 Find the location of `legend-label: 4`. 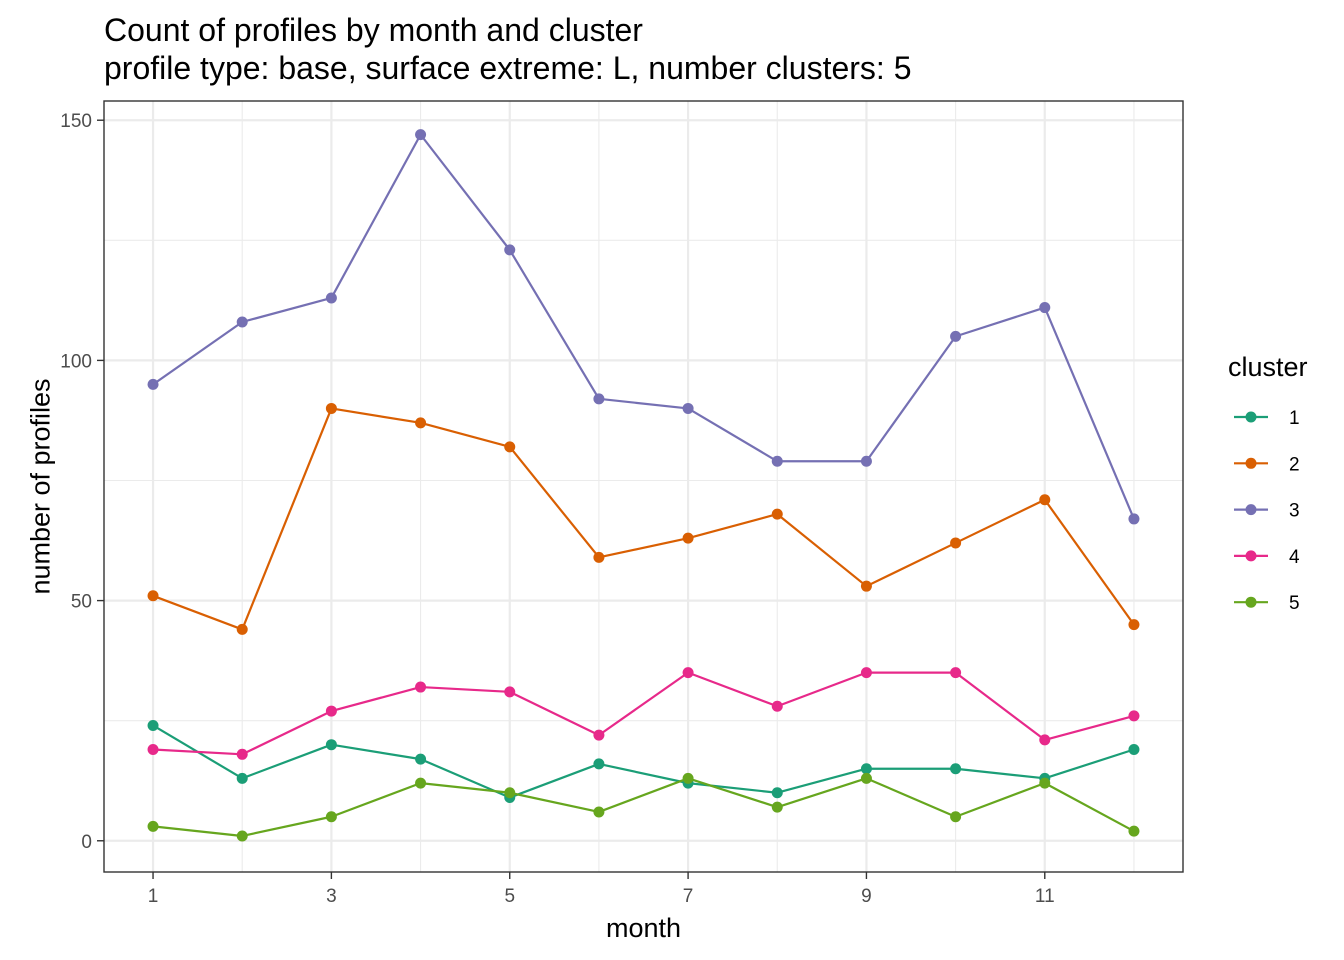

legend-label: 4 is located at coordinates (1294, 557).